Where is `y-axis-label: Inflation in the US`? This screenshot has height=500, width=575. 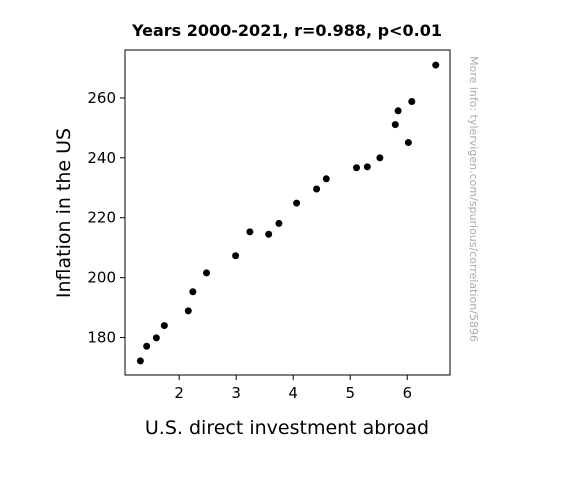
y-axis-label: Inflation in the US is located at coordinates (64, 213).